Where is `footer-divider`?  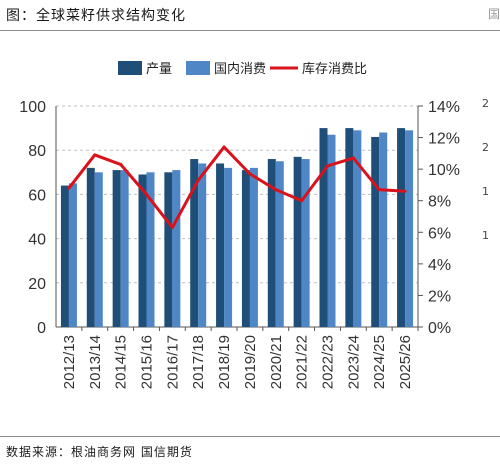 footer-divider is located at coordinates (250, 436).